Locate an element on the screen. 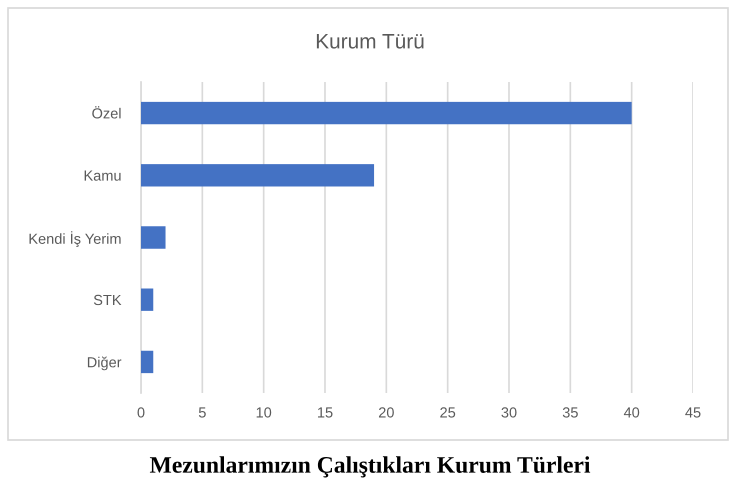 Image resolution: width=740 pixels, height=493 pixels. x-tick-label: 5 is located at coordinates (202, 412).